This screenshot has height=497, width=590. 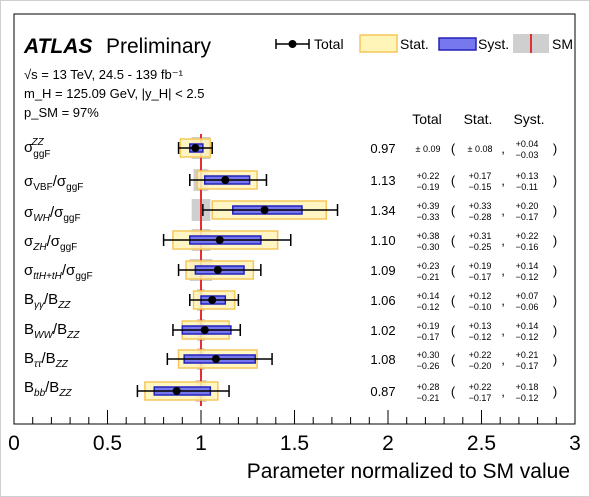 I want to click on stat-error-text: ± 0.08, so click(x=480, y=149).